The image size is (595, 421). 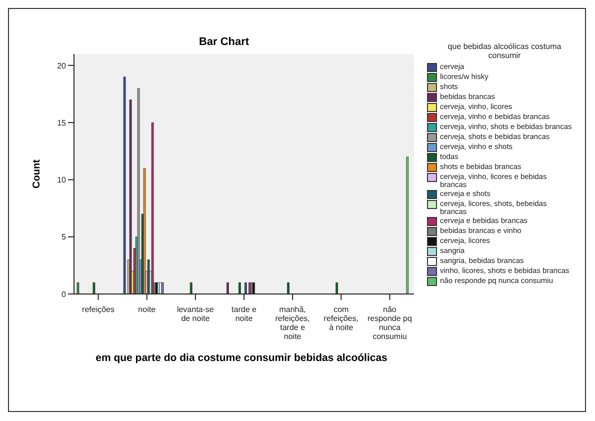 I want to click on x-tick-label: manhã, refeições, tarde e noite, so click(x=292, y=323).